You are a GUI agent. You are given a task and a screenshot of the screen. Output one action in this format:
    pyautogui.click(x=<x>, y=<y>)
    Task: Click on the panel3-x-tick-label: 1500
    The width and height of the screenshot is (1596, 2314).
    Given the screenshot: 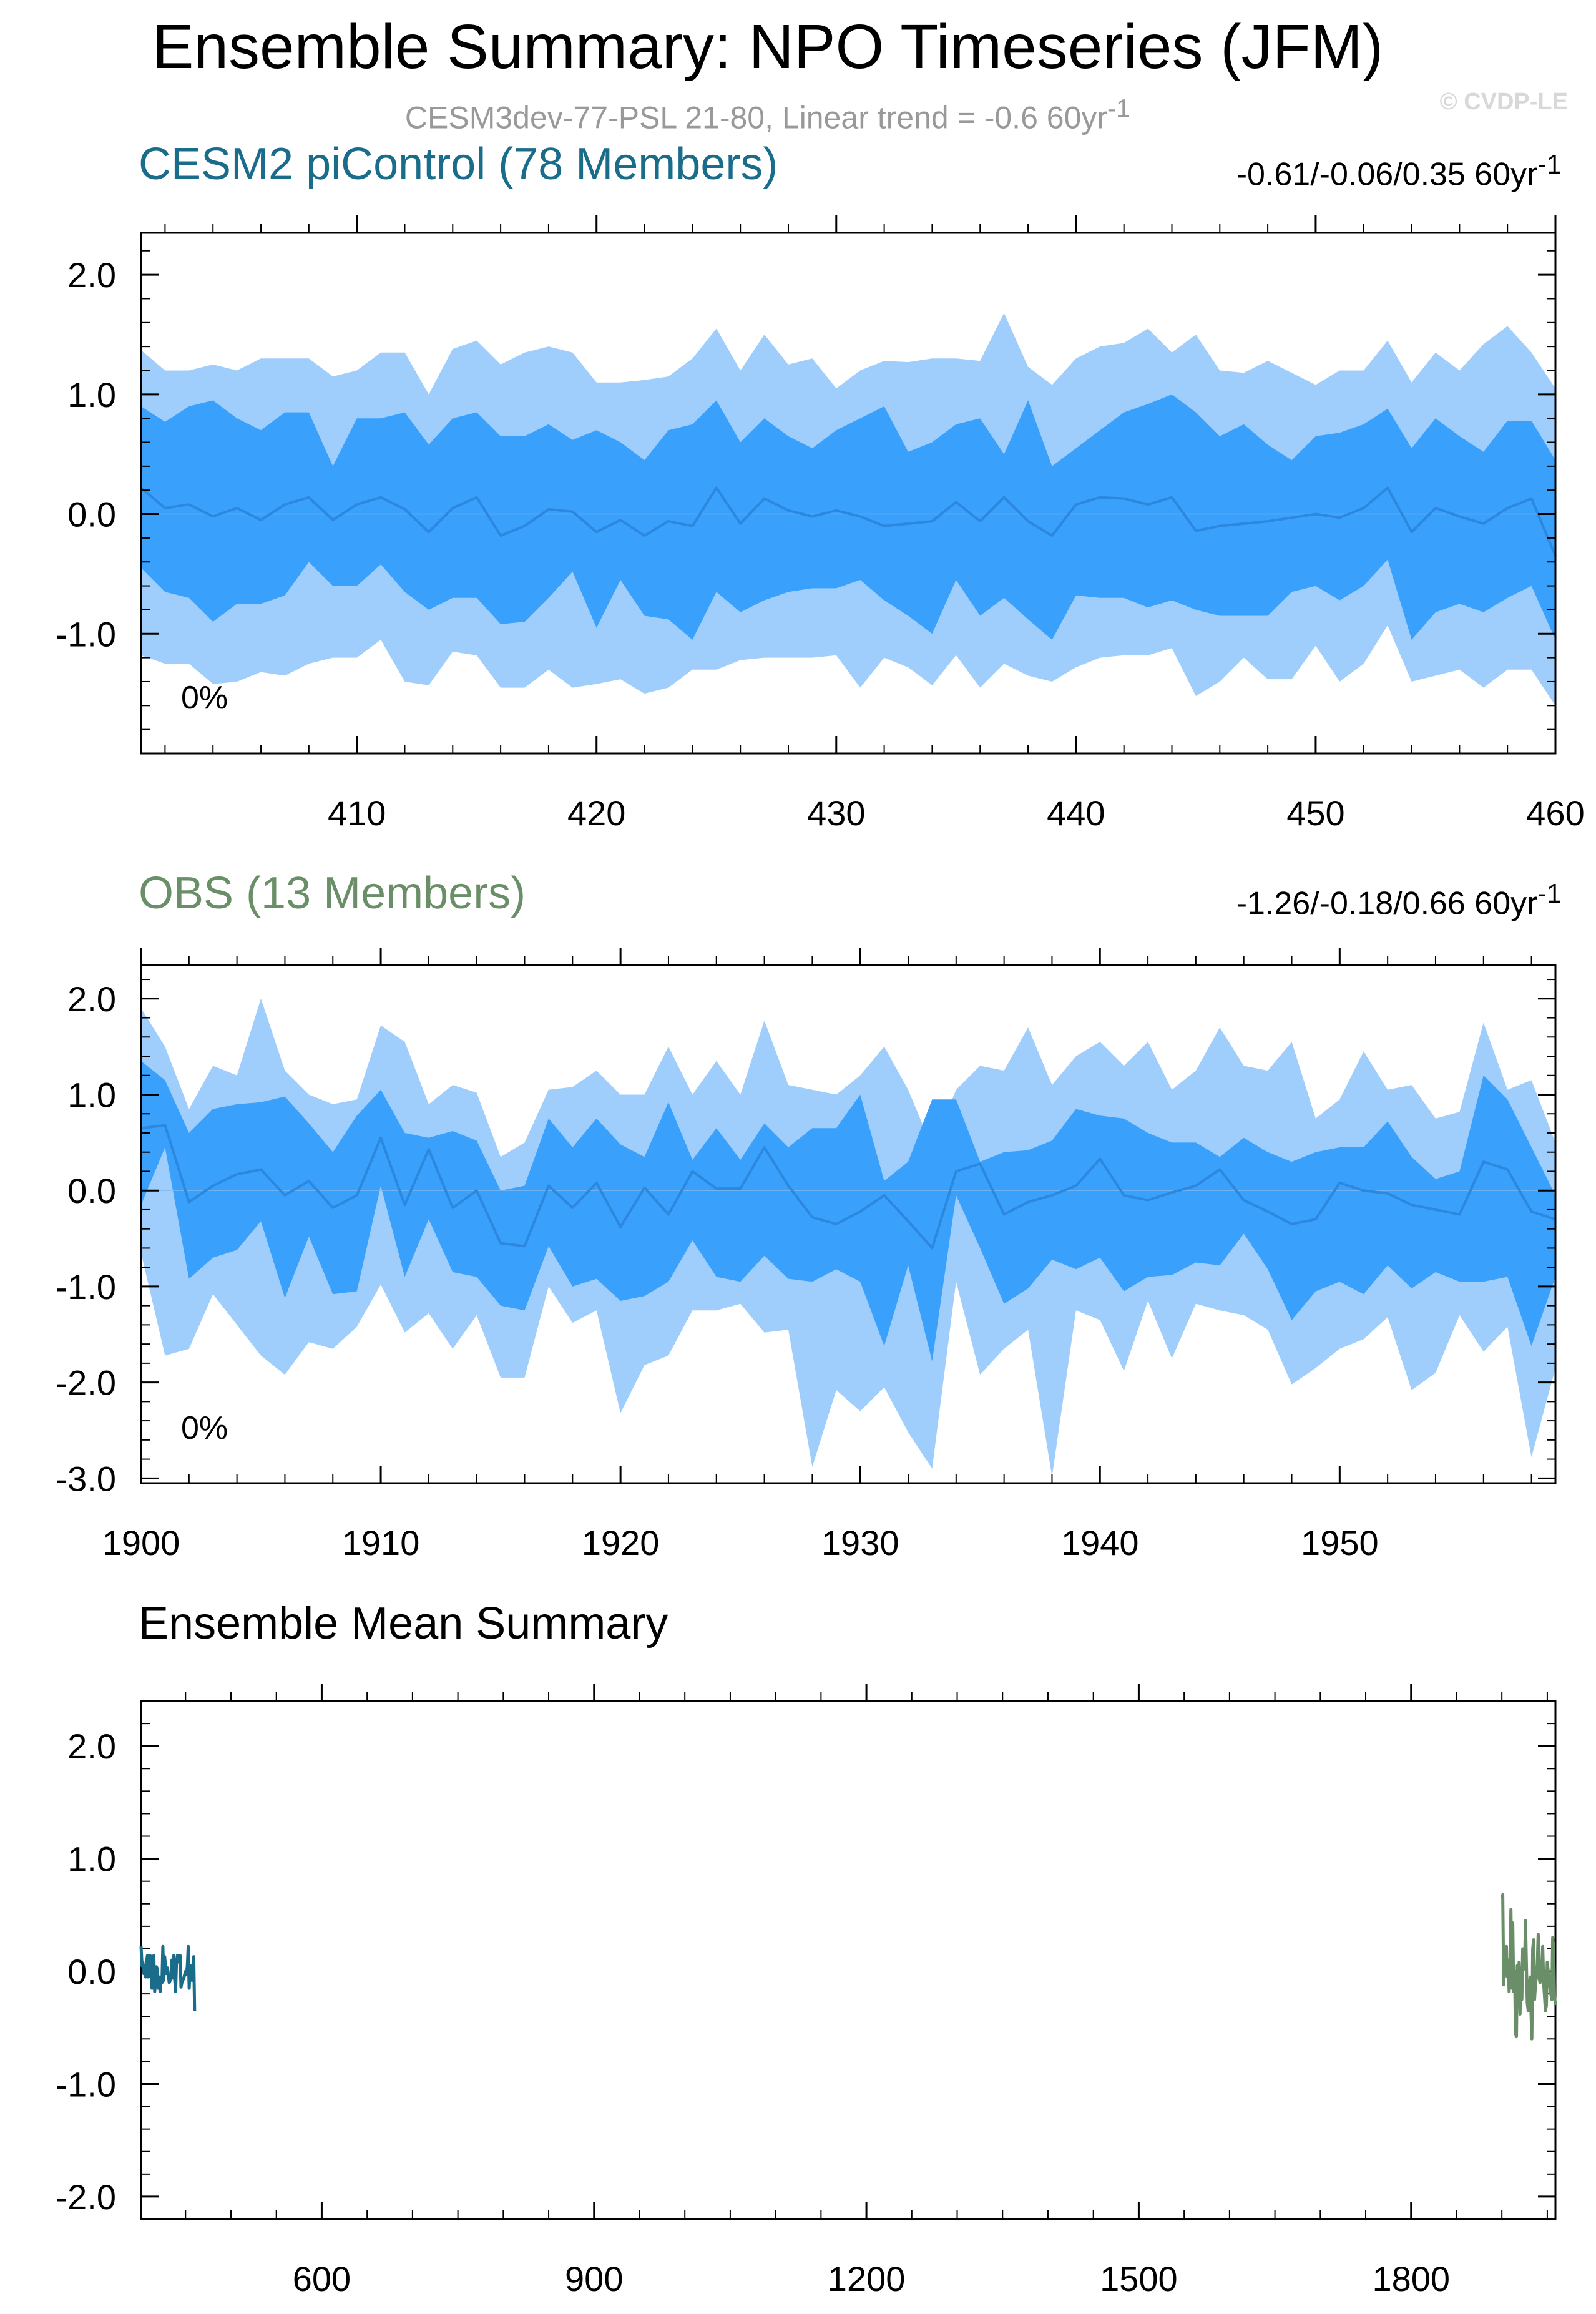 What is the action you would take?
    pyautogui.click(x=1139, y=2278)
    